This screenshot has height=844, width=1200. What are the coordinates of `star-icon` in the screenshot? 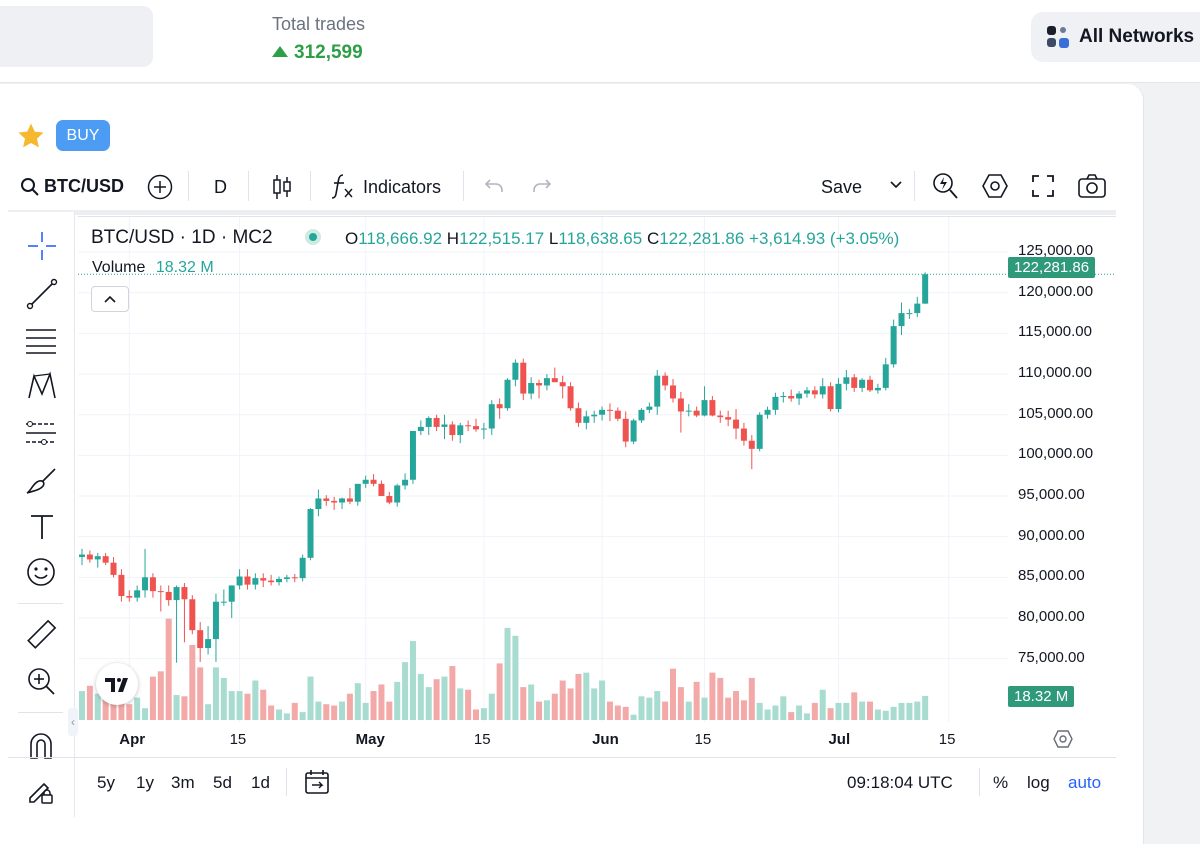 It's located at (31, 136).